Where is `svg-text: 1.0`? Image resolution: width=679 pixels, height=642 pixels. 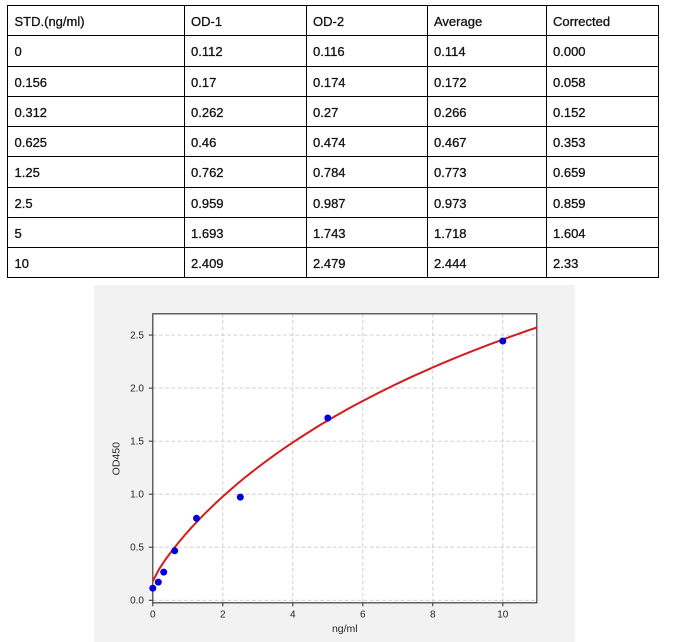 svg-text: 1.0 is located at coordinates (137, 495).